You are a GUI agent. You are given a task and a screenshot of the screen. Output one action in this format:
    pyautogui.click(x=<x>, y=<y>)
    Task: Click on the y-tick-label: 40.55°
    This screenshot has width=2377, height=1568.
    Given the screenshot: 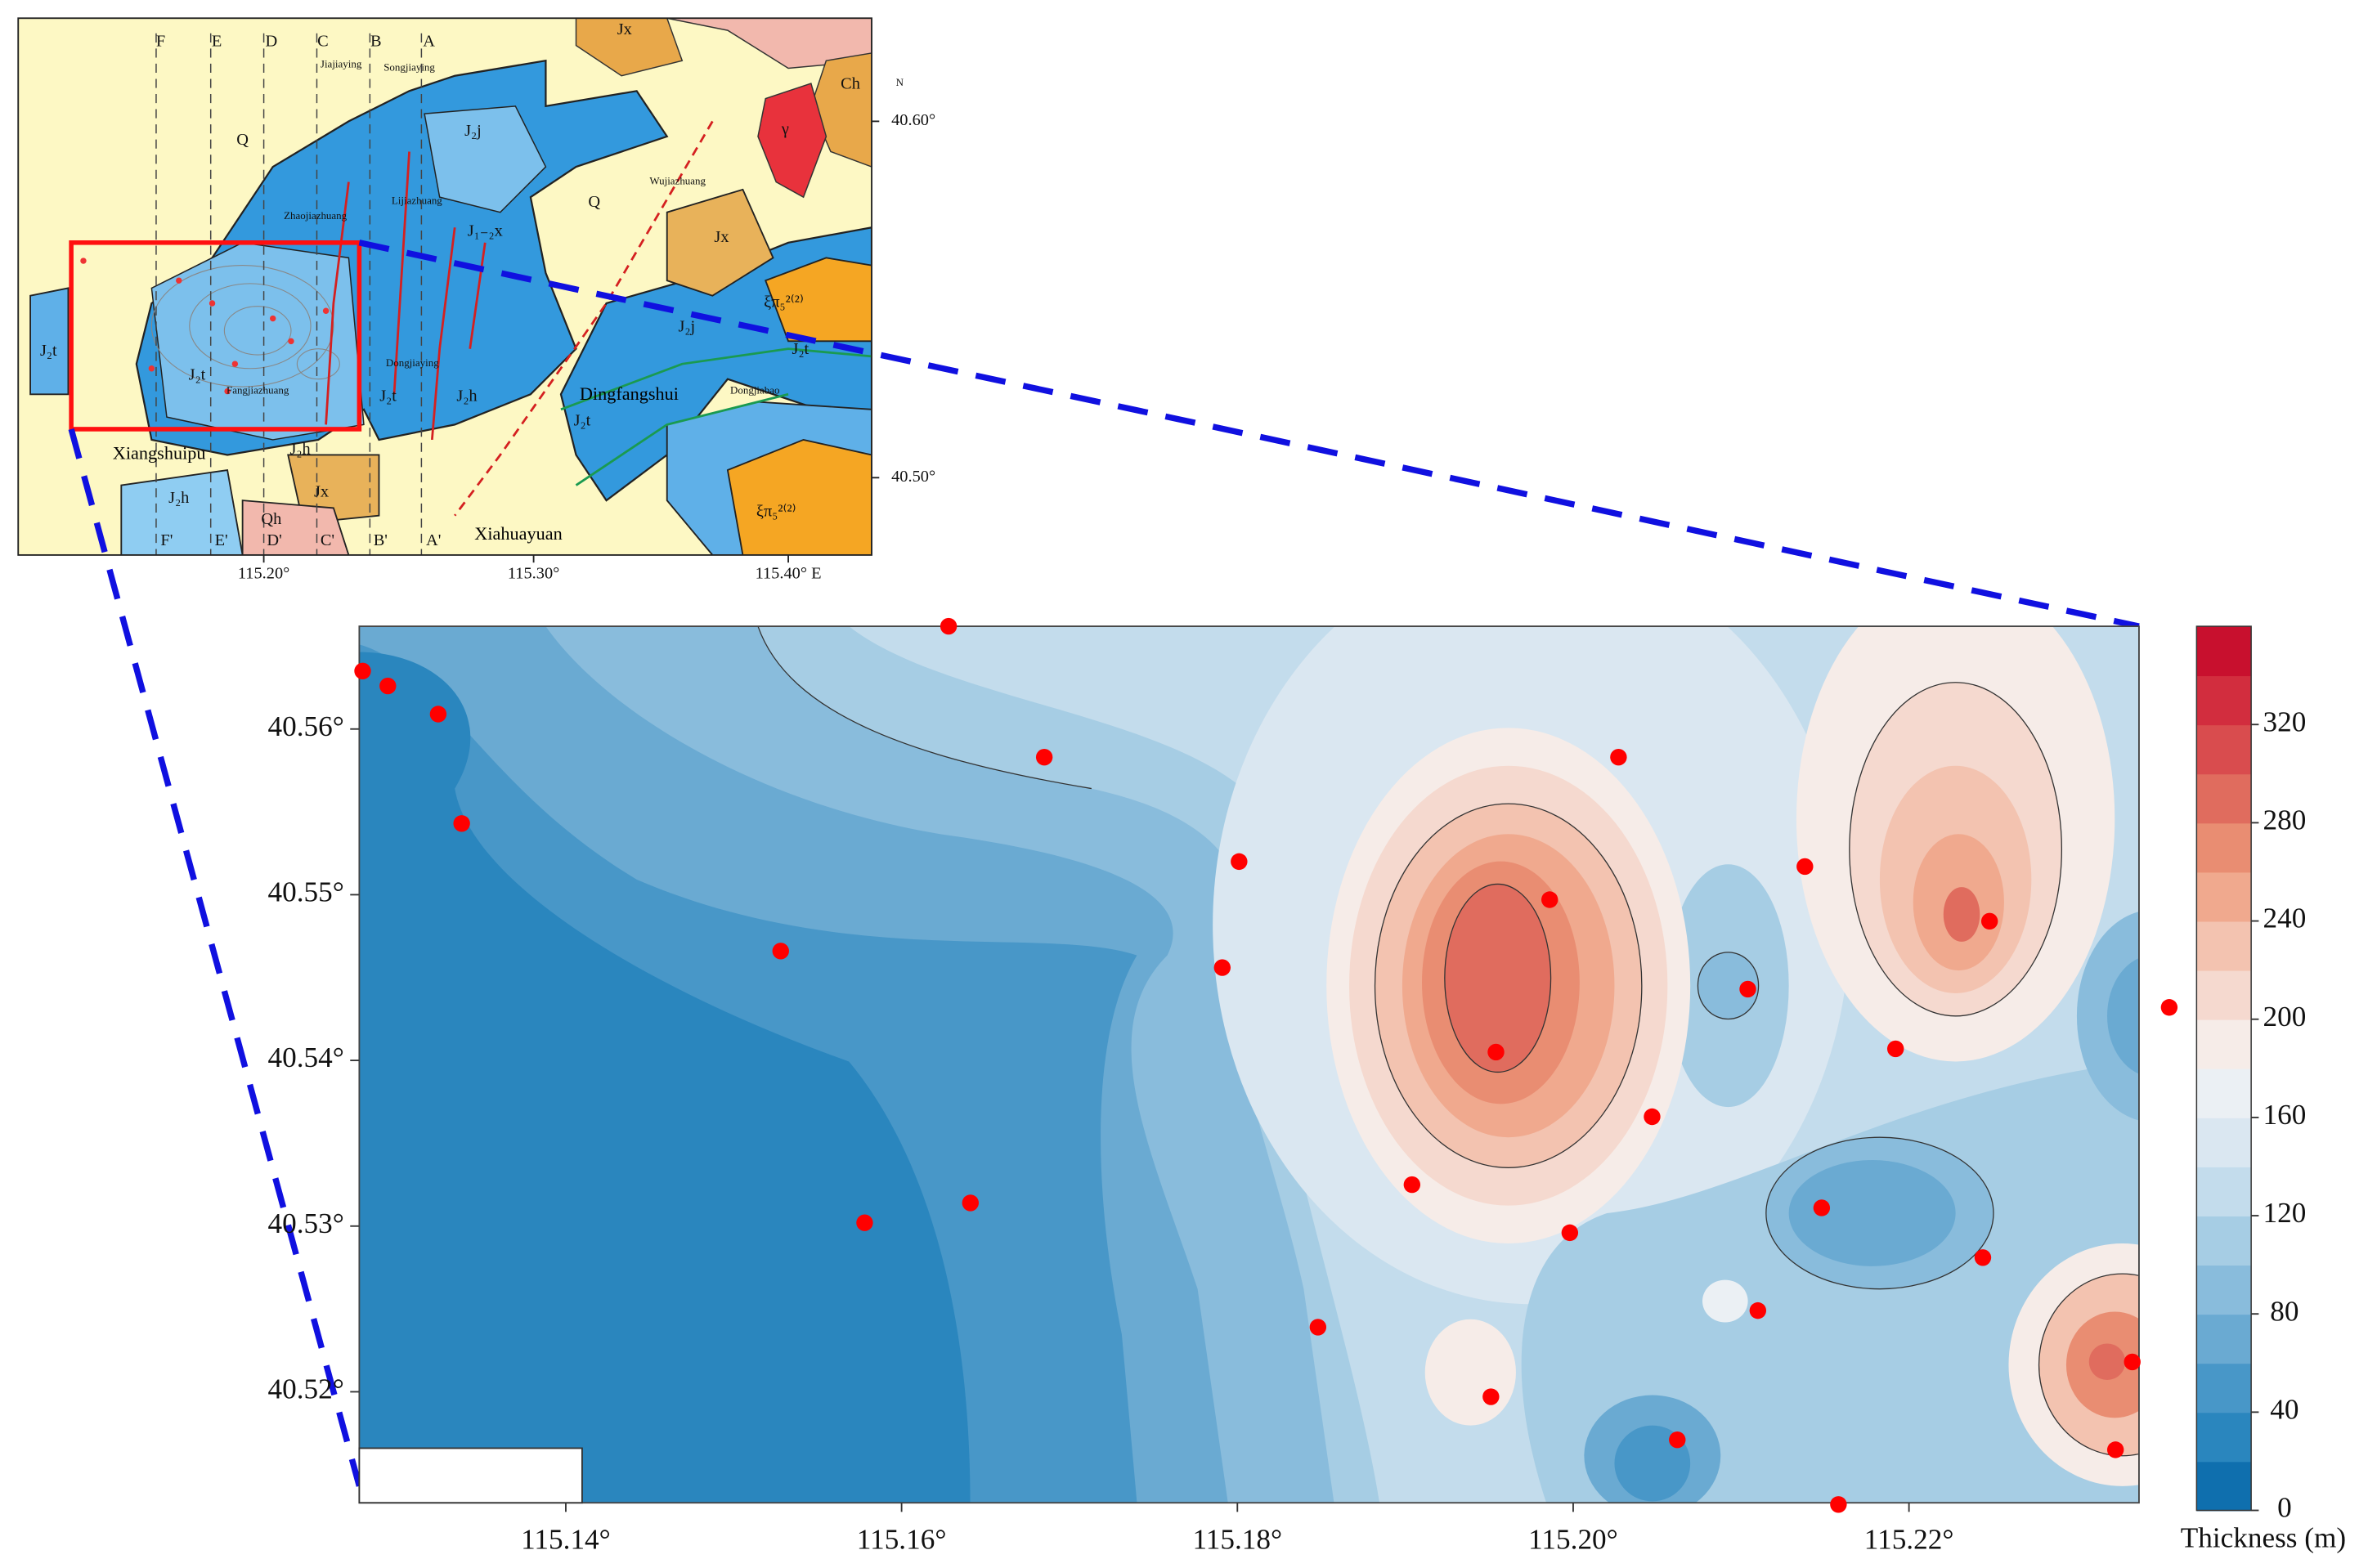 What is the action you would take?
    pyautogui.click(x=306, y=891)
    